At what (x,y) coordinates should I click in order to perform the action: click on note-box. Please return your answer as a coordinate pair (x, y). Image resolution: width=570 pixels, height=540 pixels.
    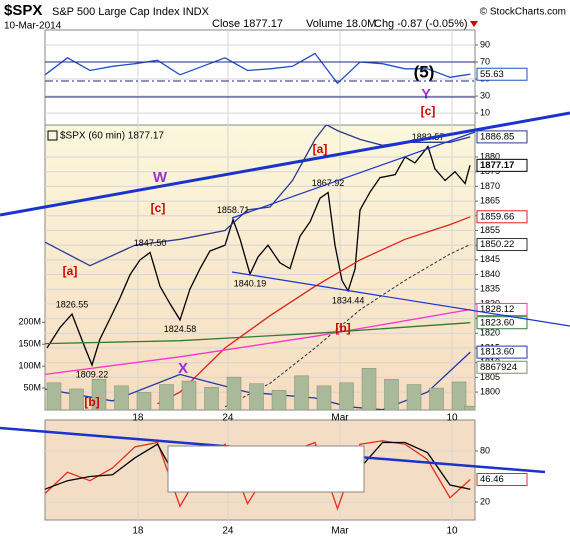
    Looking at the image, I should click on (266, 469).